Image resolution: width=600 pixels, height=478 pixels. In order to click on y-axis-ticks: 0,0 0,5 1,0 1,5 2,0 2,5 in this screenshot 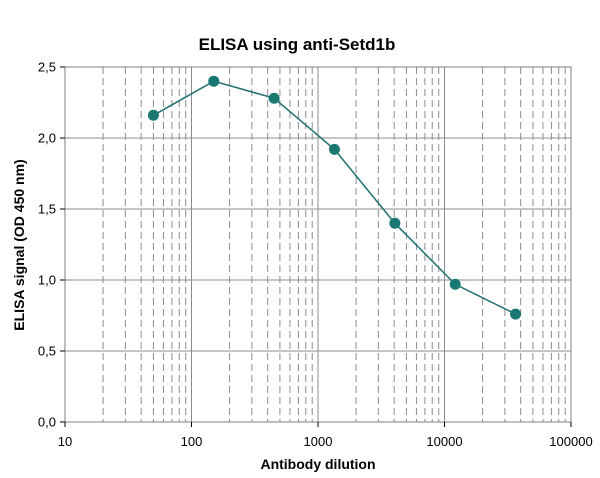, I will do `click(51, 245)`.